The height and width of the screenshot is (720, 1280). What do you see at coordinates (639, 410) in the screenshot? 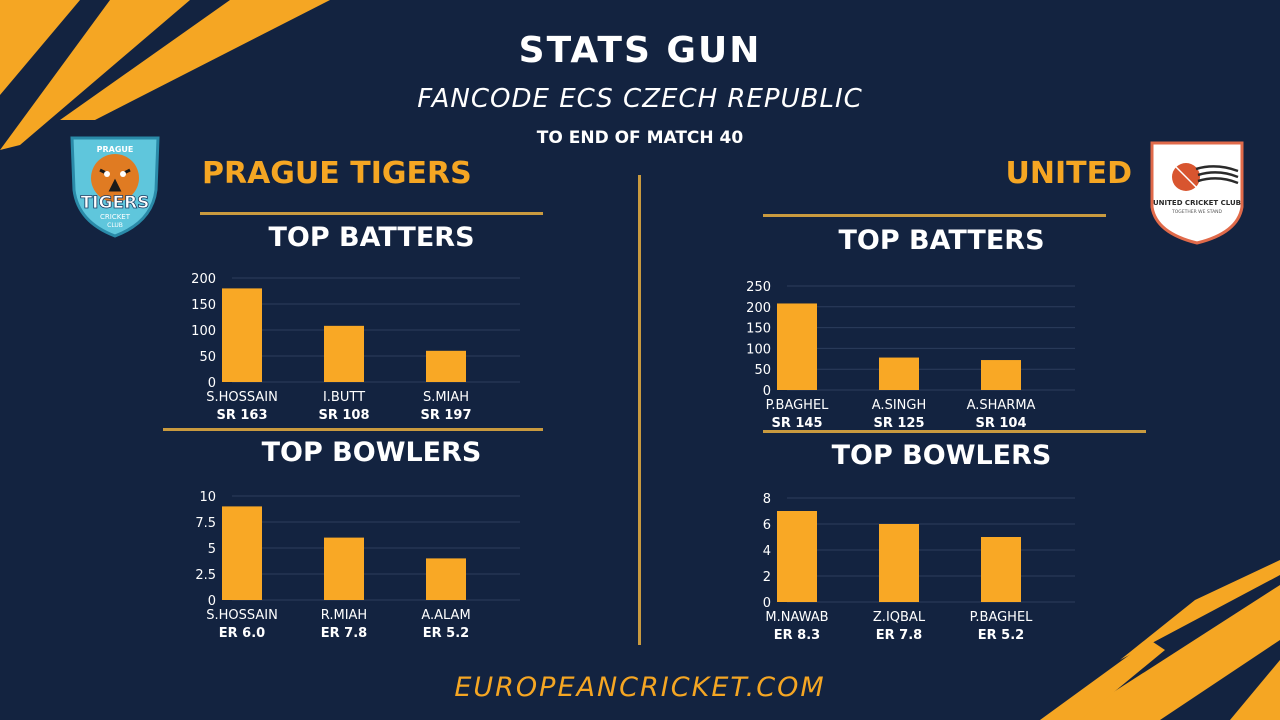
I see `center-divider` at bounding box center [639, 410].